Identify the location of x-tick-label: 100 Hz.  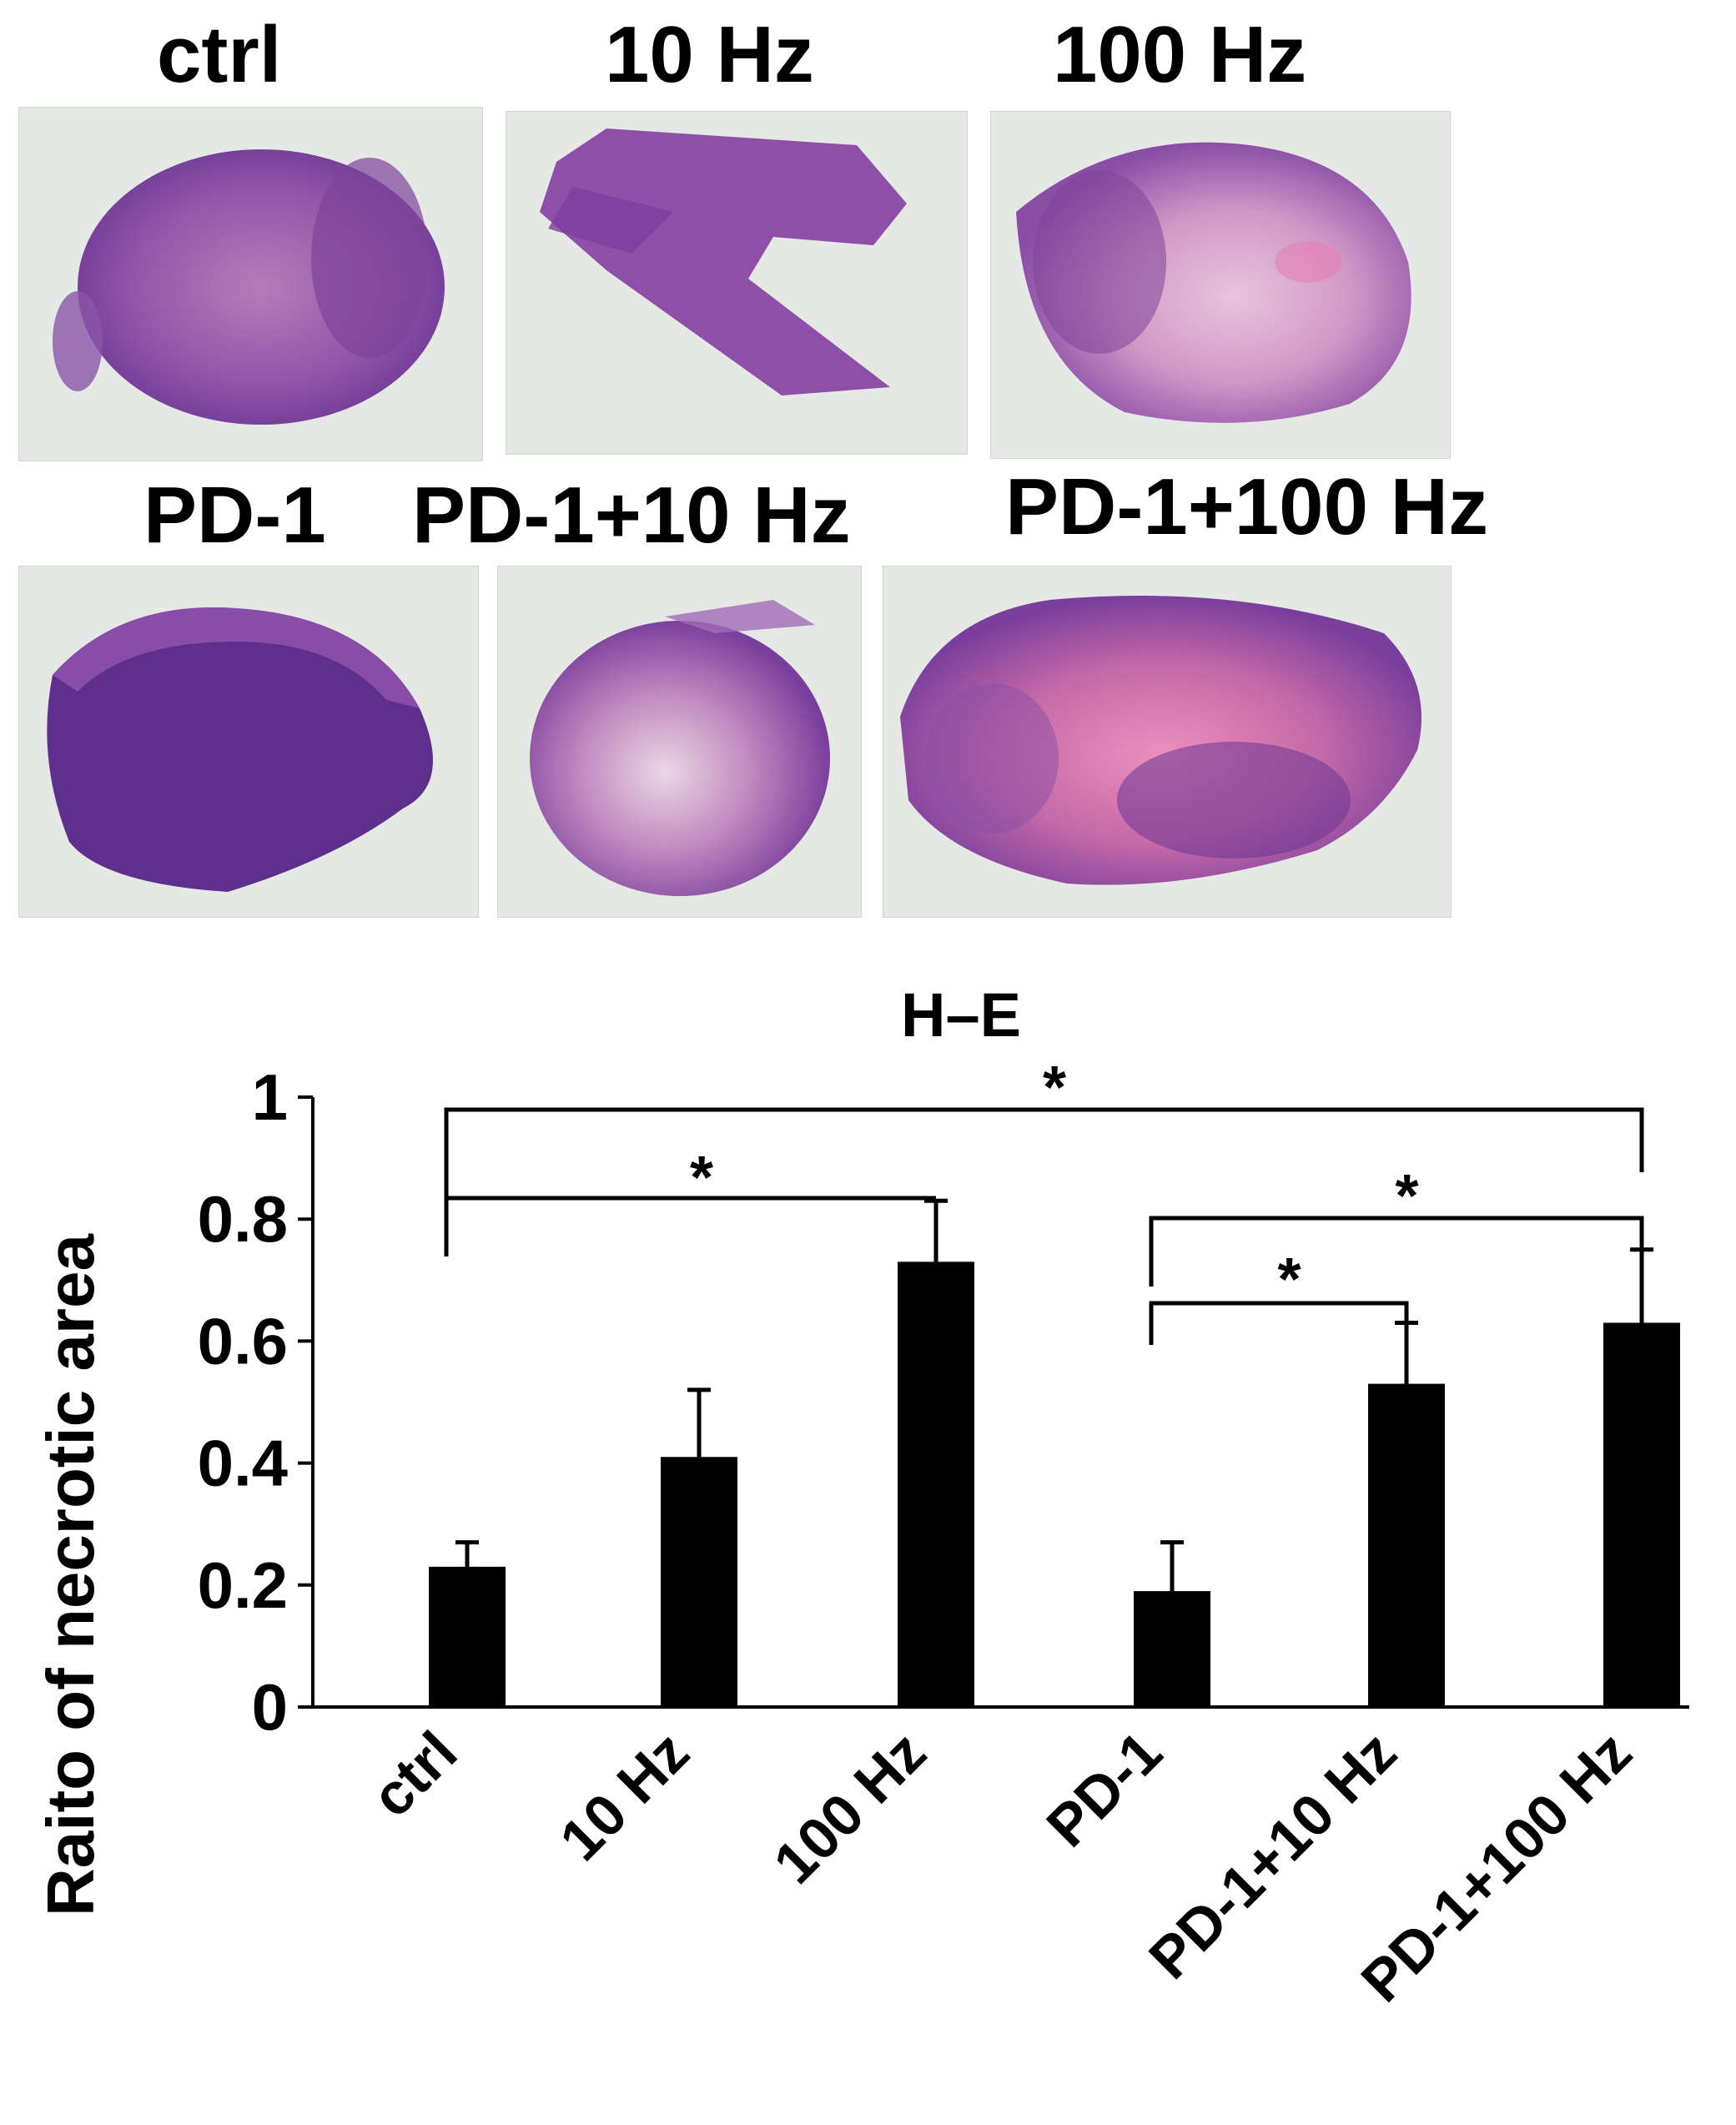
(850, 1807).